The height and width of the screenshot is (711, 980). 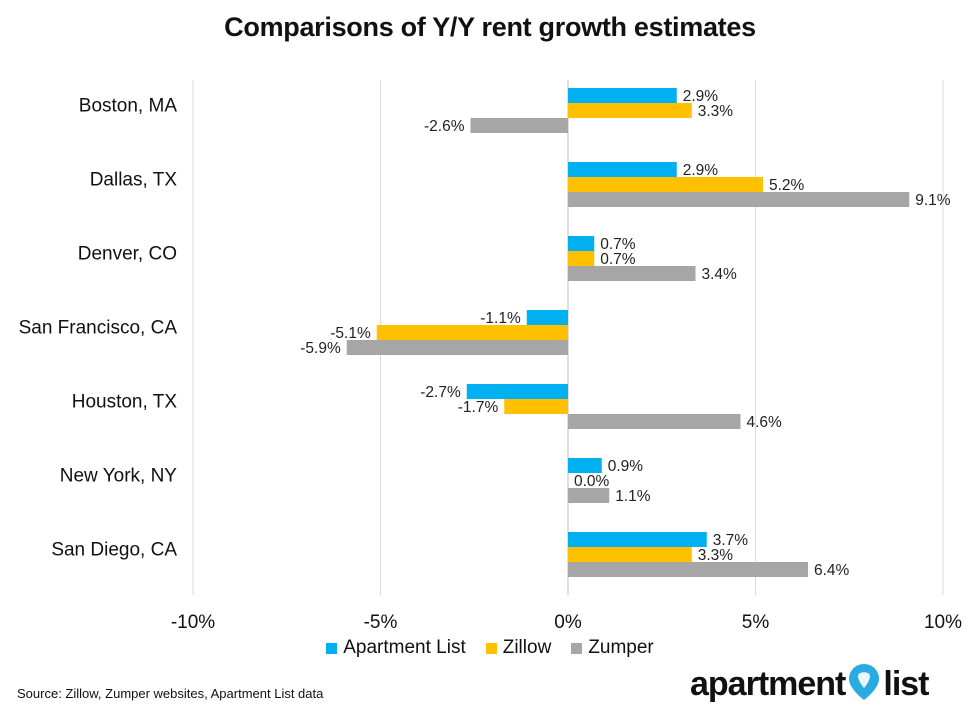 What do you see at coordinates (626, 466) in the screenshot?
I see `data-label: 0.9%` at bounding box center [626, 466].